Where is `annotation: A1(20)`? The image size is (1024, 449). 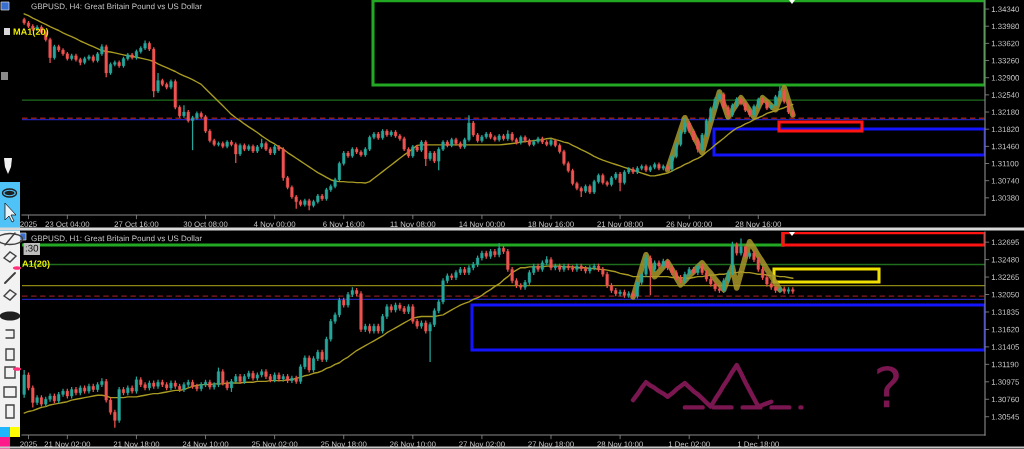 annotation: A1(20) is located at coordinates (36, 264).